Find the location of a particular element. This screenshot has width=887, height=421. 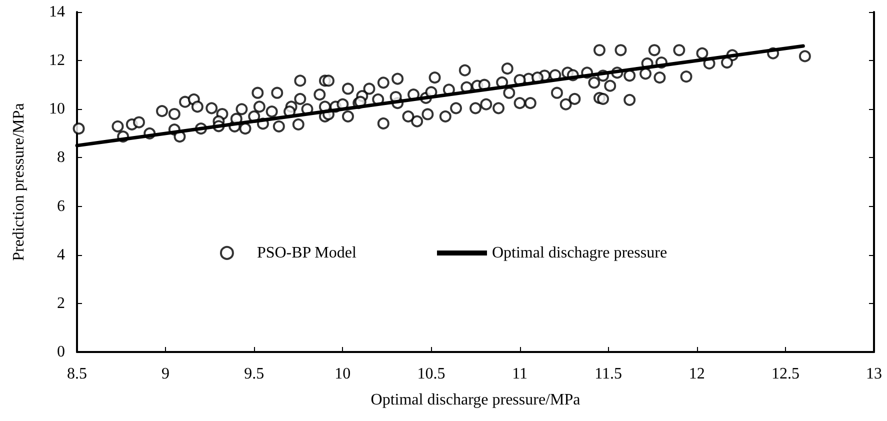

x-tick-label: 8.5 is located at coordinates (77, 374).